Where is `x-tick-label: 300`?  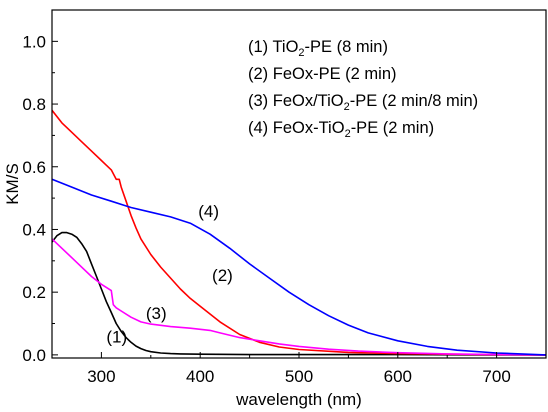 x-tick-label: 300 is located at coordinates (101, 376).